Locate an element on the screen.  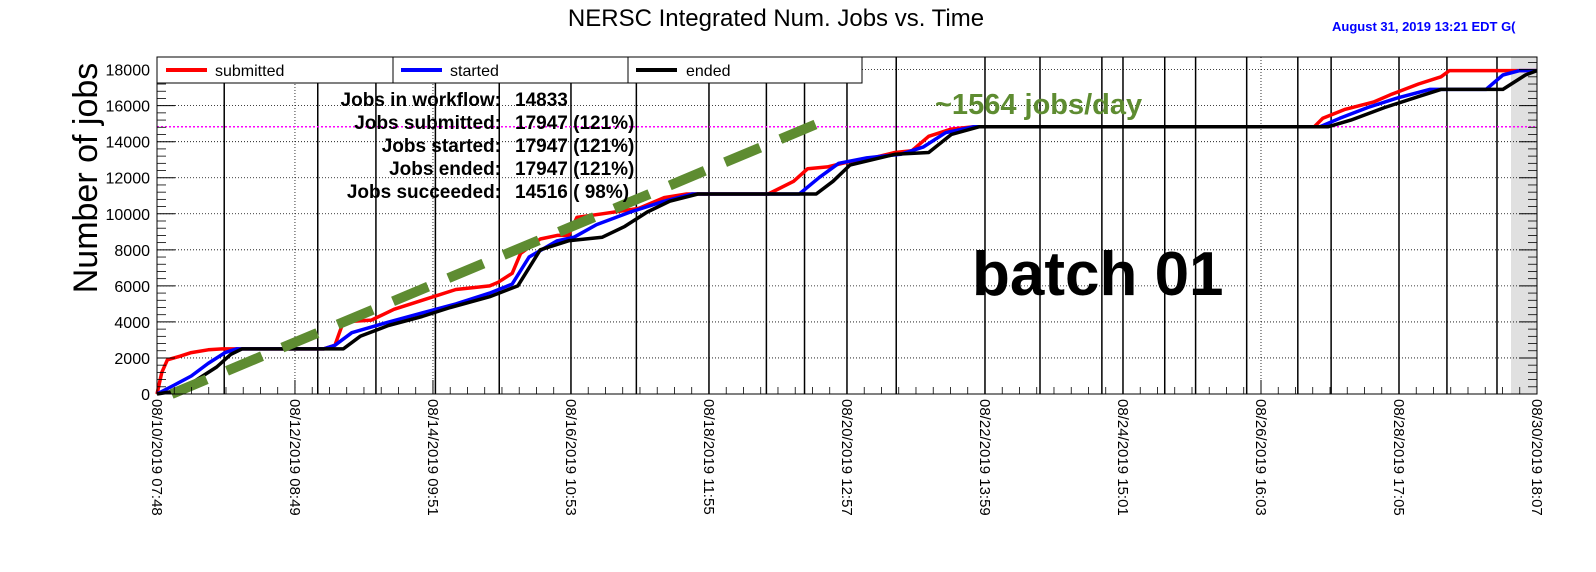
y-tick-label: 4000 is located at coordinates (132, 323).